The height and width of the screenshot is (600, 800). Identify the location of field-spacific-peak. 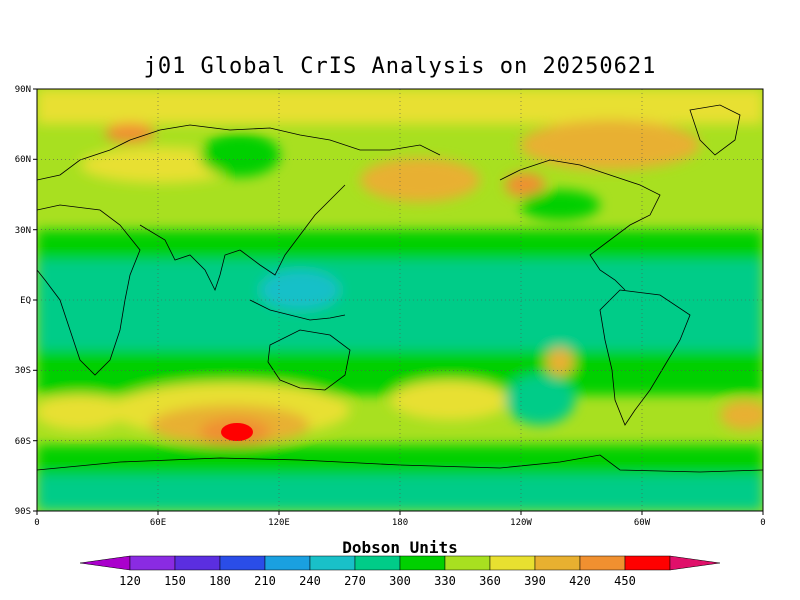
(560, 362).